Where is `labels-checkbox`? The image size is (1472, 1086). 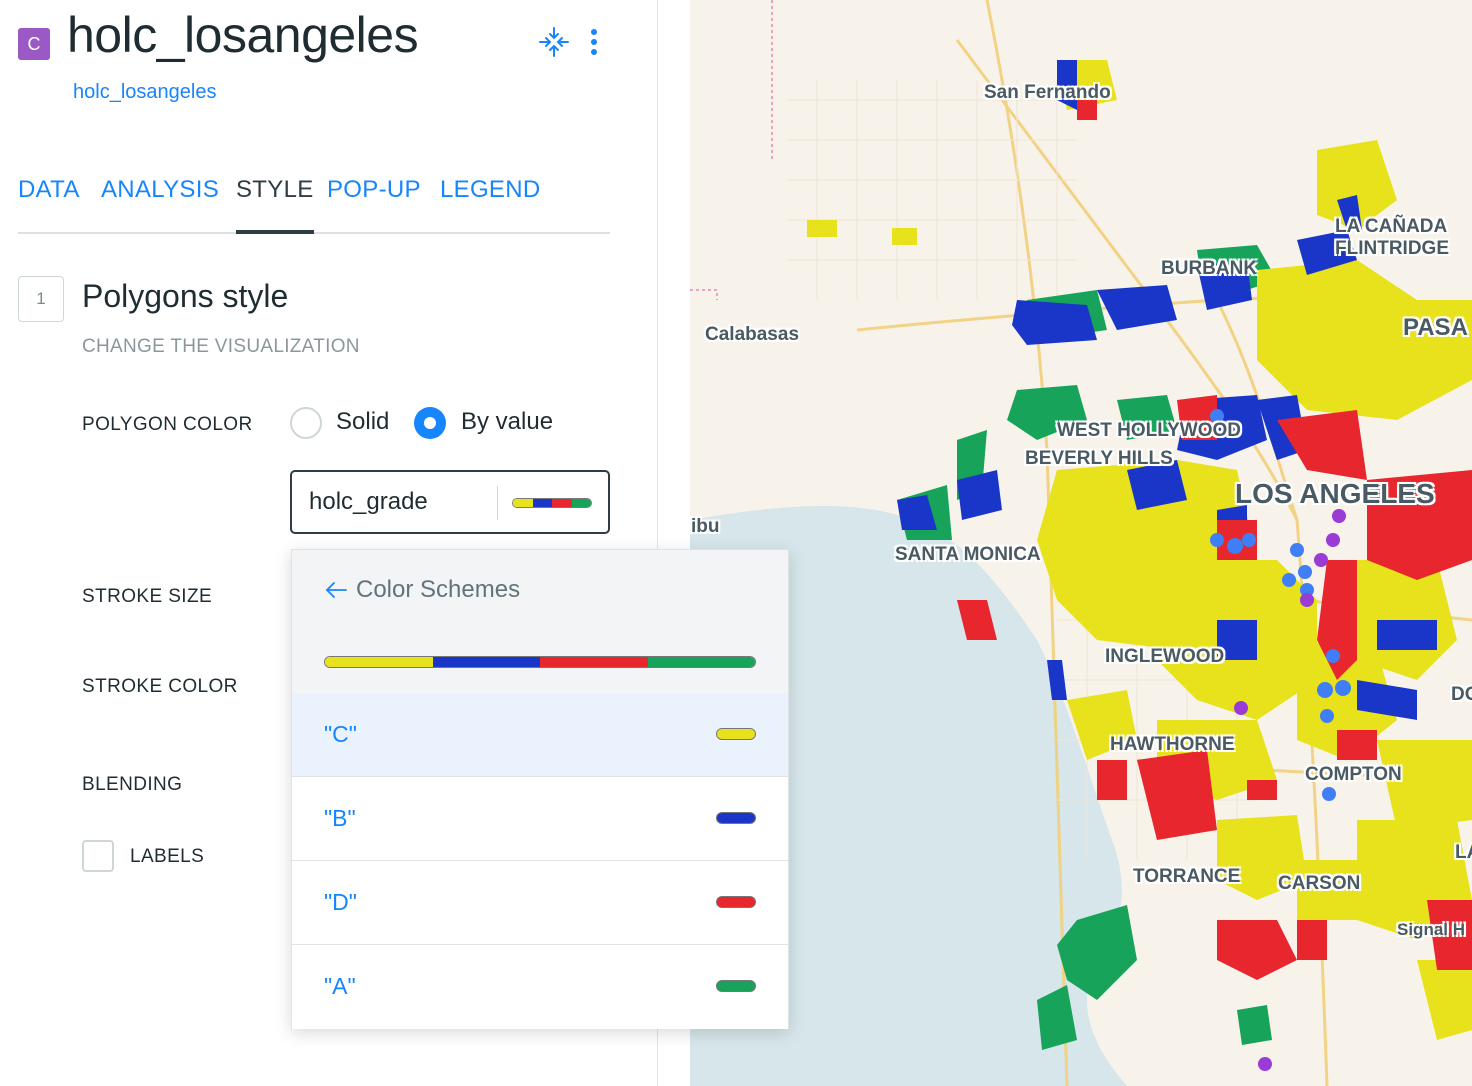 labels-checkbox is located at coordinates (98, 856).